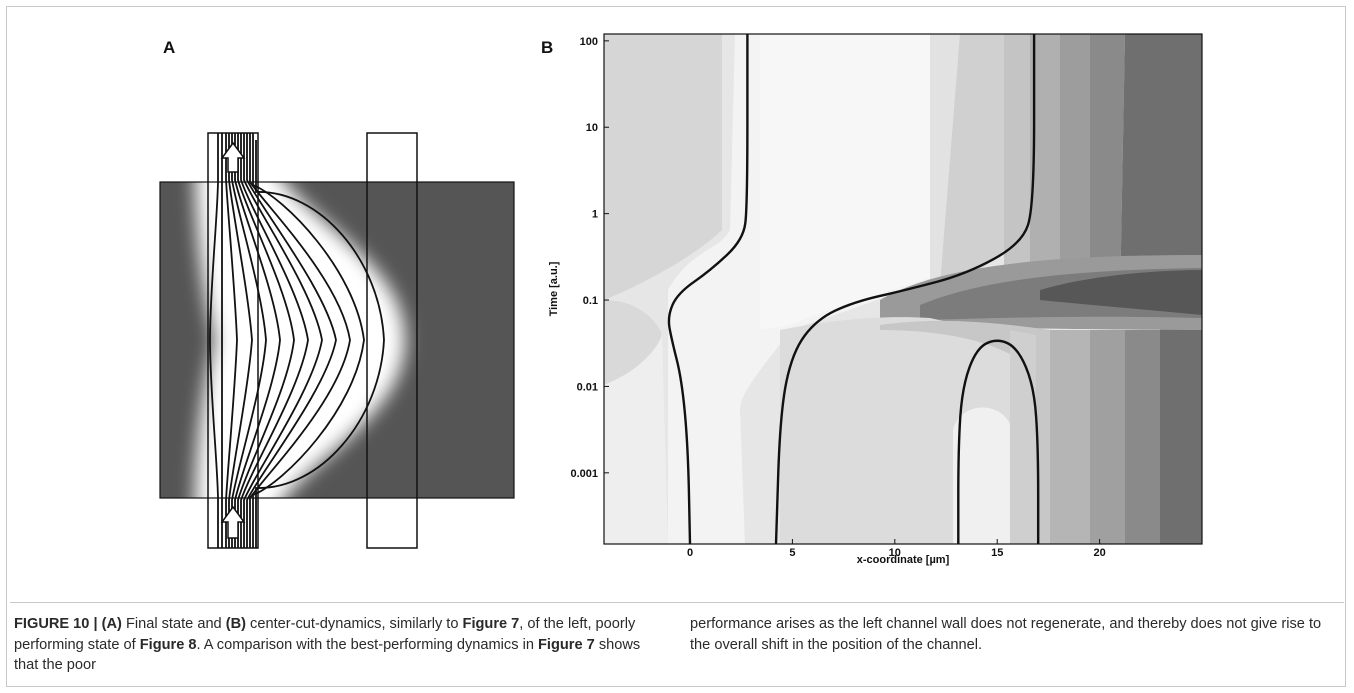  Describe the element at coordinates (677, 602) in the screenshot. I see `caption-divider` at that location.